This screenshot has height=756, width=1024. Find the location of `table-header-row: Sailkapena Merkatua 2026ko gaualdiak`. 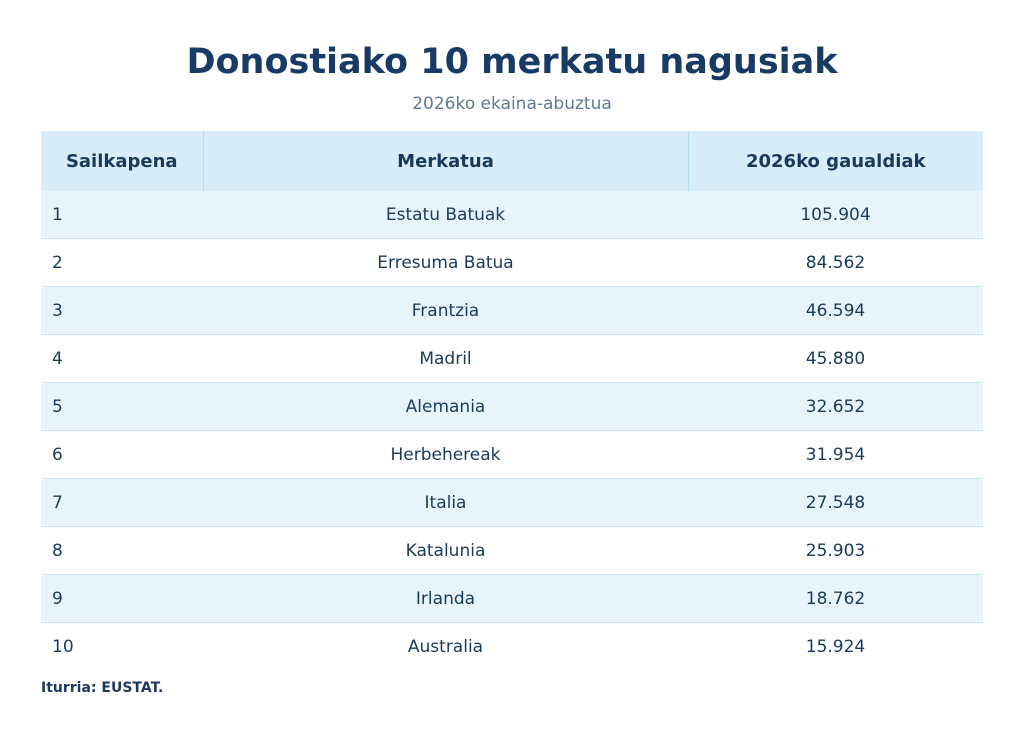

table-header-row: Sailkapena Merkatua 2026ko gaualdiak is located at coordinates (512, 161).